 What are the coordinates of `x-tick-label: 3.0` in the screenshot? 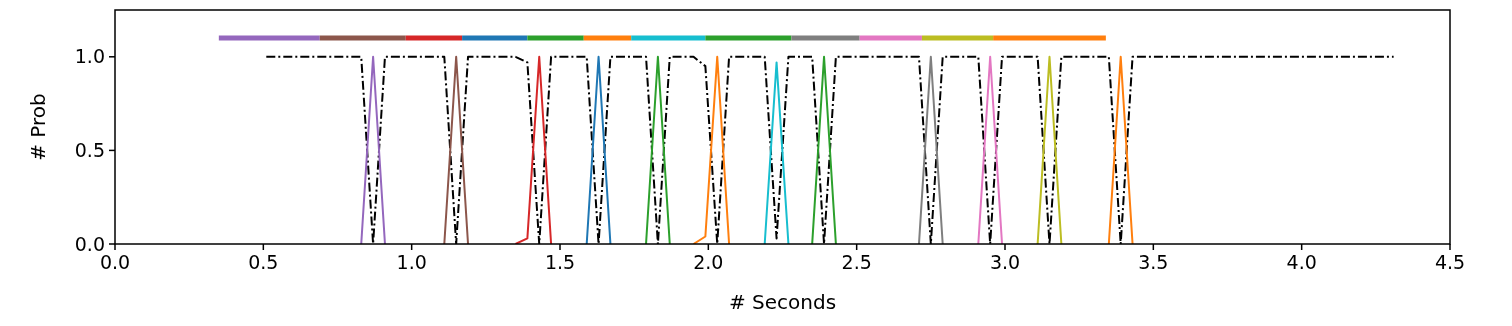 It's located at (1005, 262).